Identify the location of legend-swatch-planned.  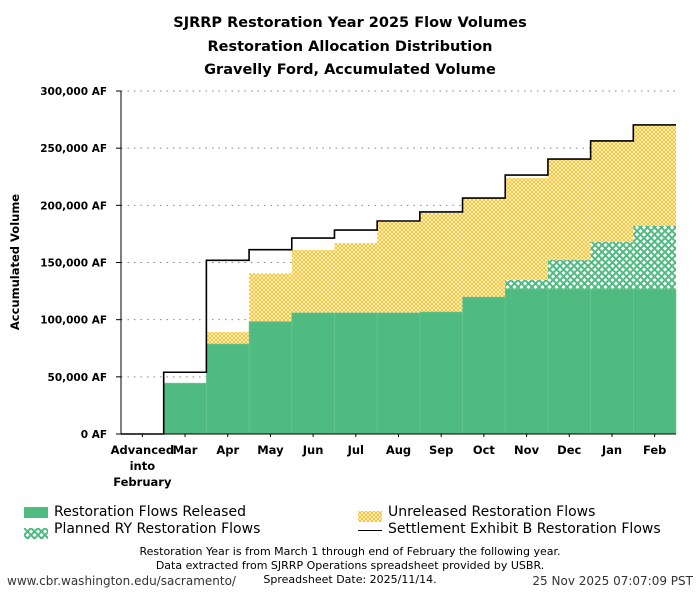
(36, 531).